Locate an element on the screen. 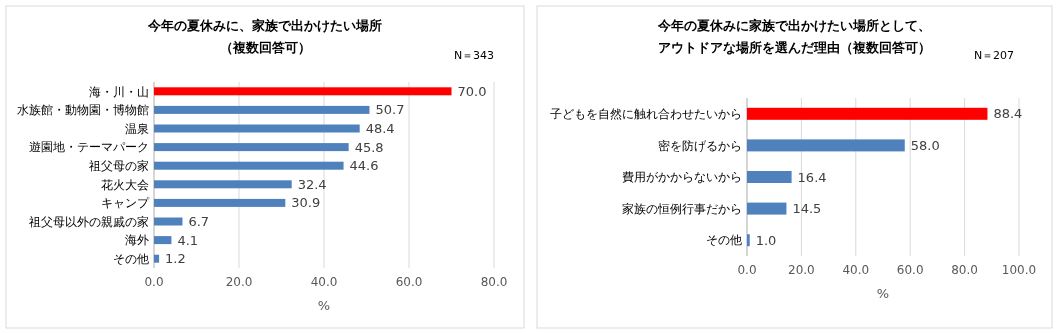 Image resolution: width=1056 pixels, height=333 pixels. text: N＝207 is located at coordinates (994, 55).